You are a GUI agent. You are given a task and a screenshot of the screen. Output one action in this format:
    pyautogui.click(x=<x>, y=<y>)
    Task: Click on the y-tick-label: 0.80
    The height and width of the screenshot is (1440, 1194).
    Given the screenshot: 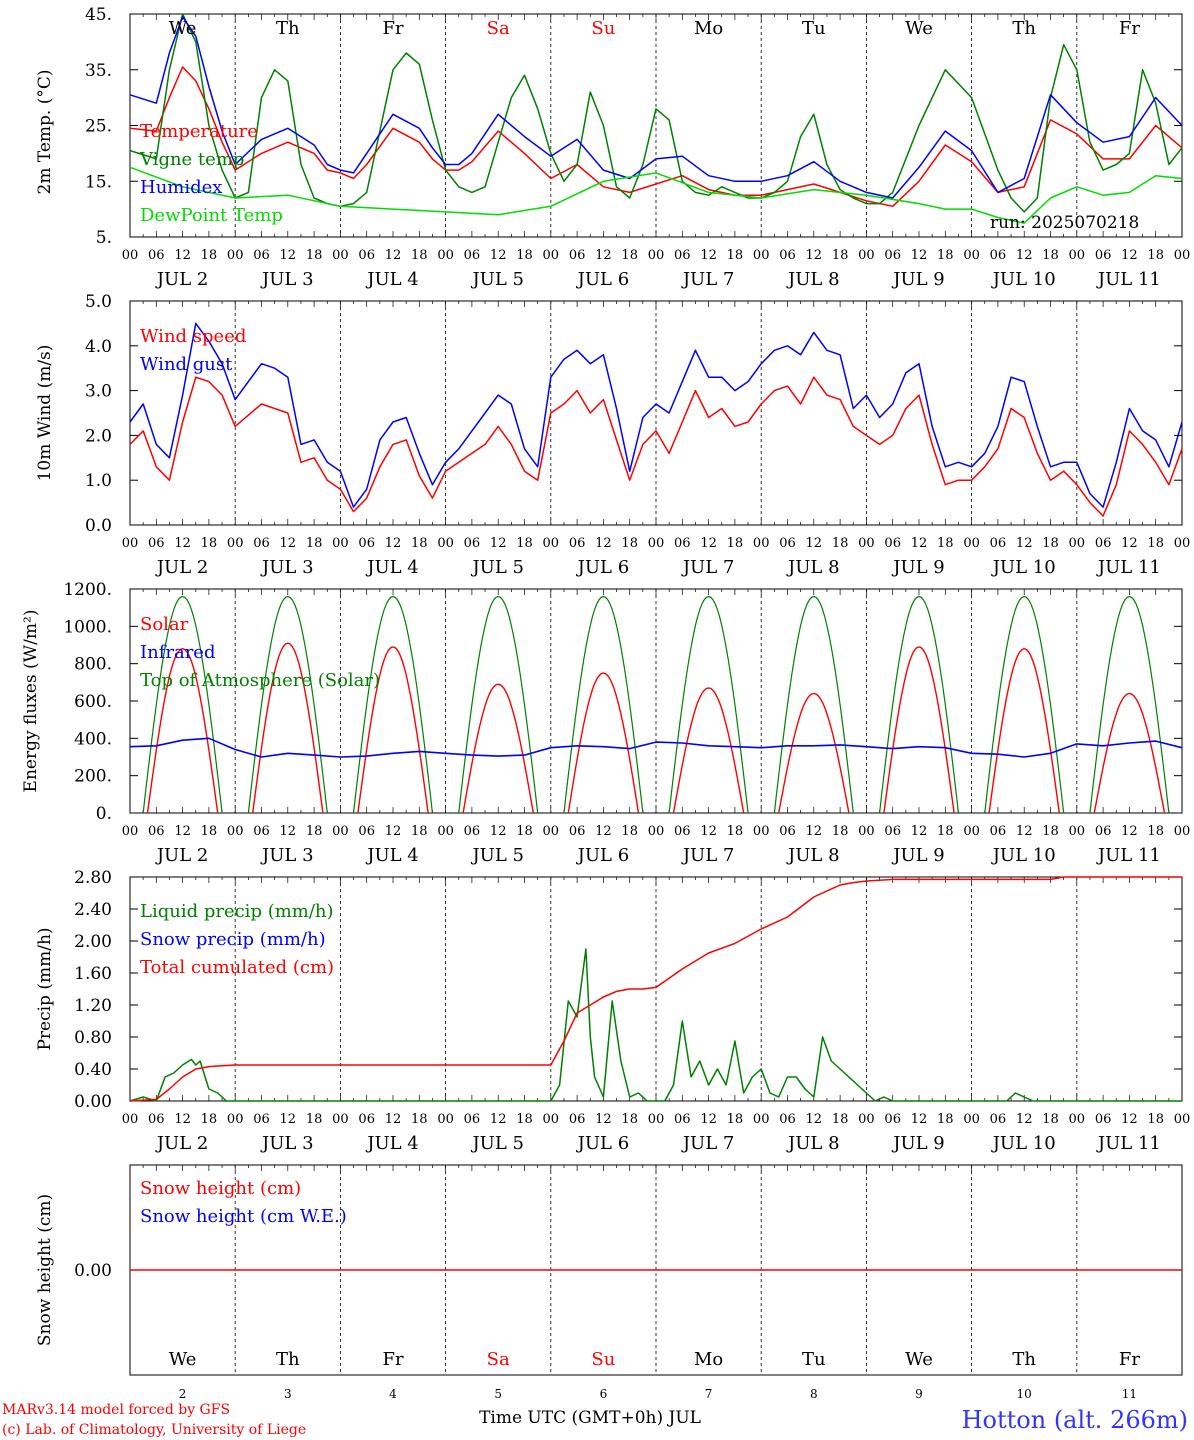 What is the action you would take?
    pyautogui.click(x=93, y=1038)
    